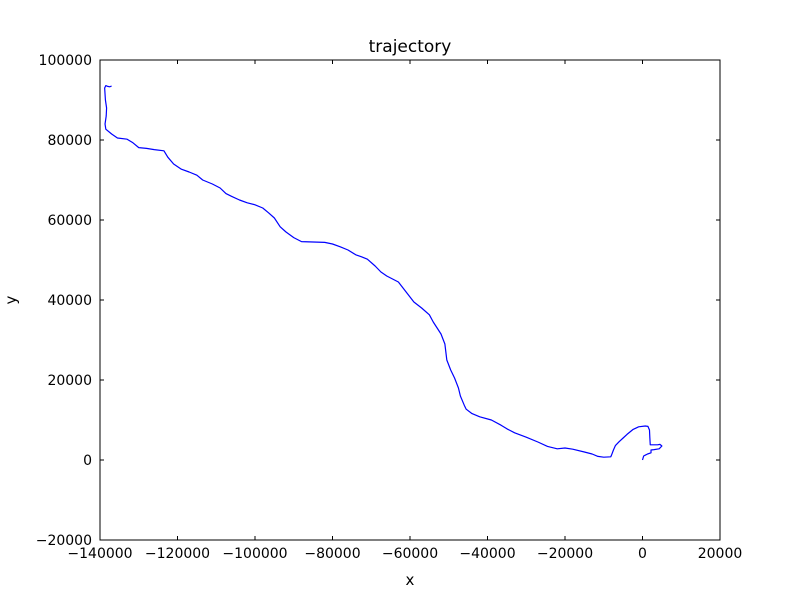  I want to click on y-tick-label: 20000, so click(69, 381).